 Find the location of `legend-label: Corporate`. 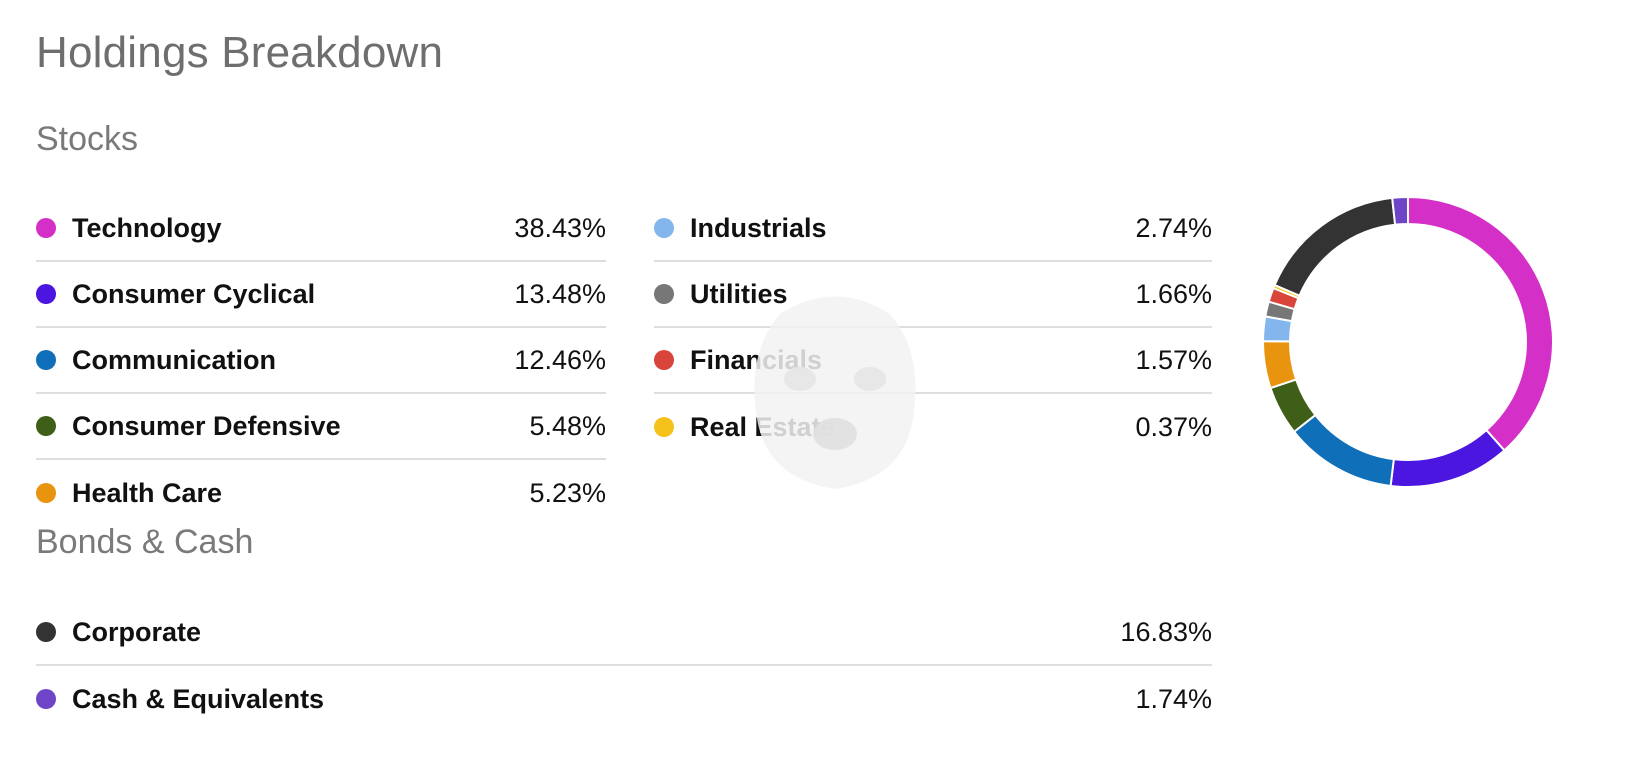

legend-label: Corporate is located at coordinates (137, 631).